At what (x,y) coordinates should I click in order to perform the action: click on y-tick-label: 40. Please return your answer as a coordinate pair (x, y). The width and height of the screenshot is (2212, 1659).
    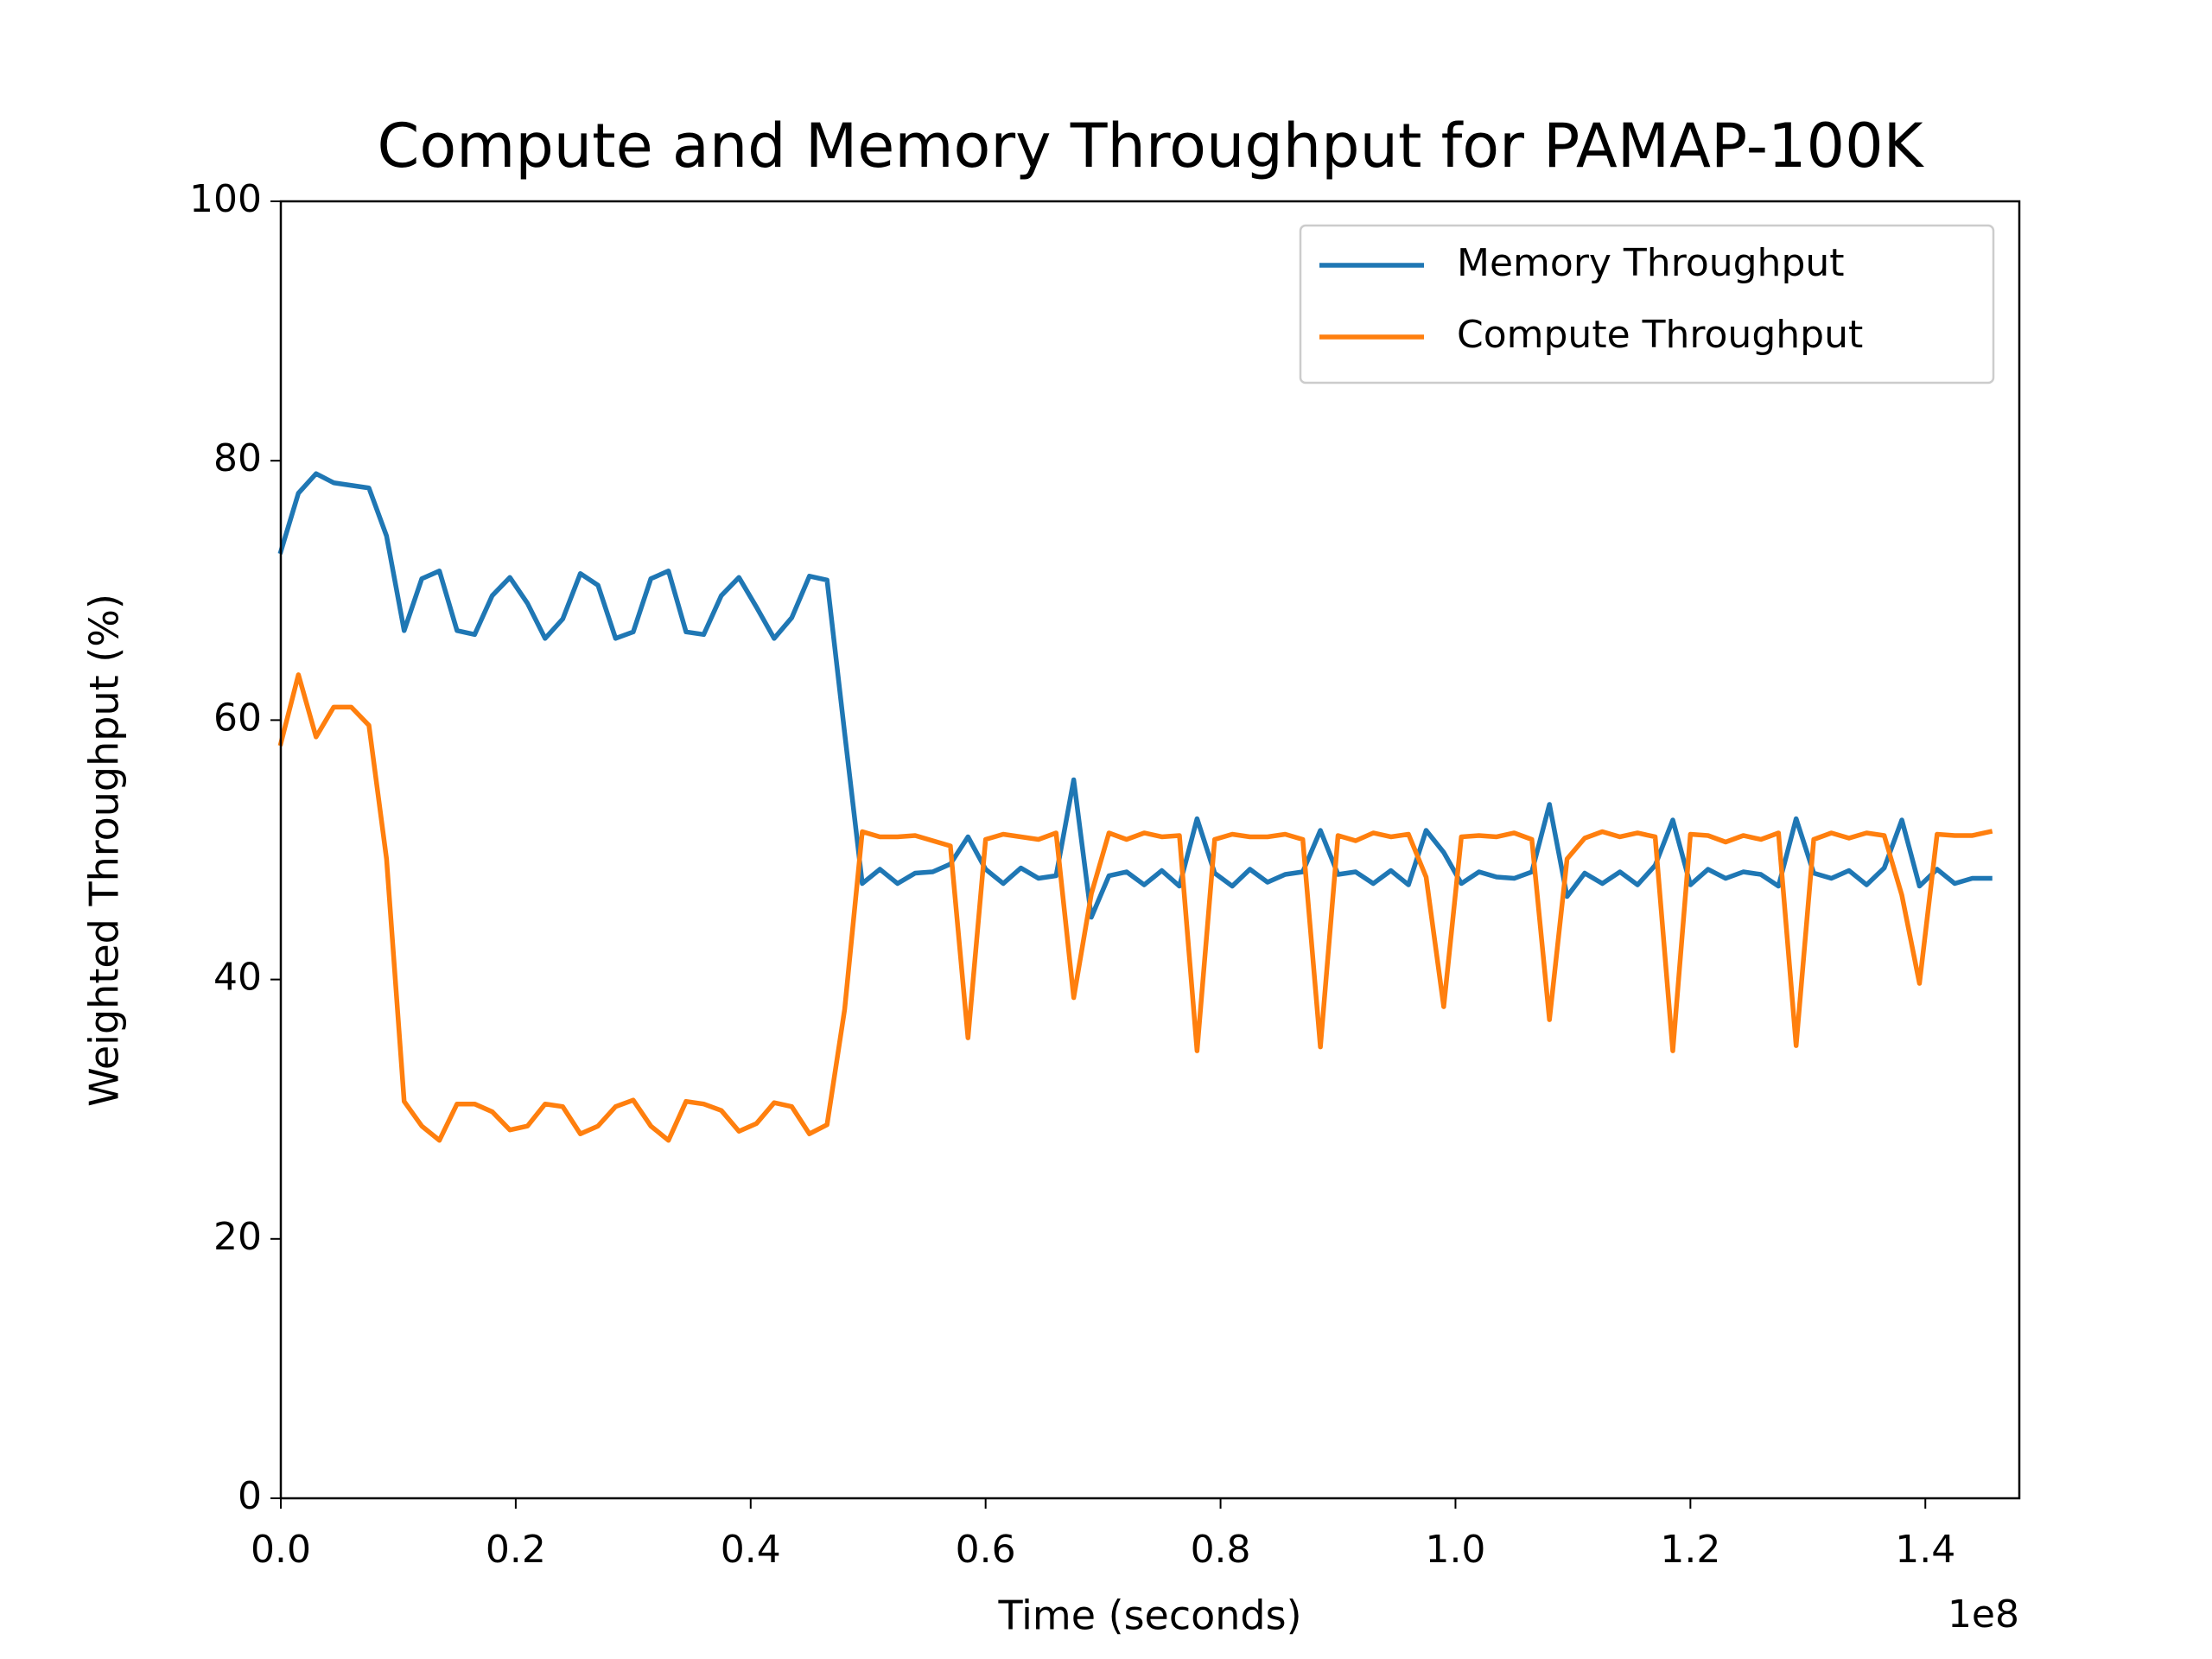
    Looking at the image, I should click on (237, 978).